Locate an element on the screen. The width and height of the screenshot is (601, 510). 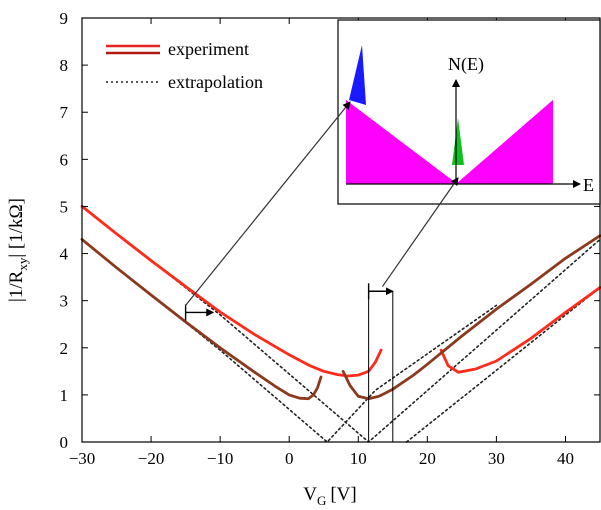
x-tick-label: −30 is located at coordinates (82, 458).